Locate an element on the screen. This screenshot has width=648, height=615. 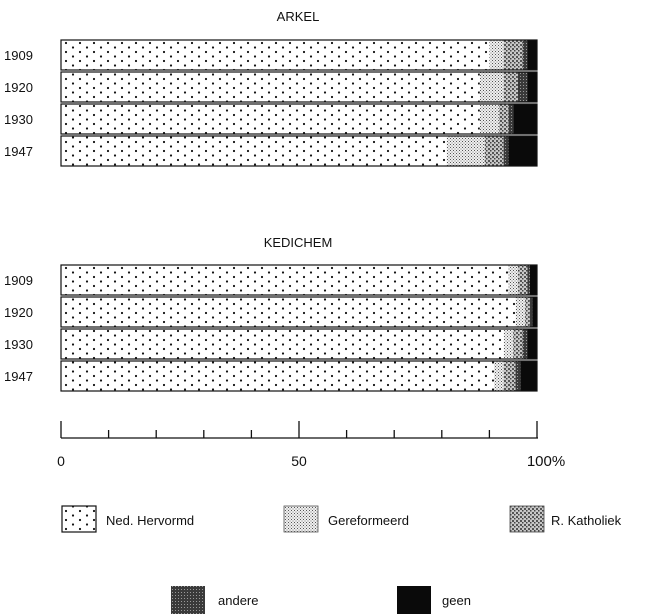
bar-segment-arkel-1930-r-katholiek is located at coordinates (503, 119).